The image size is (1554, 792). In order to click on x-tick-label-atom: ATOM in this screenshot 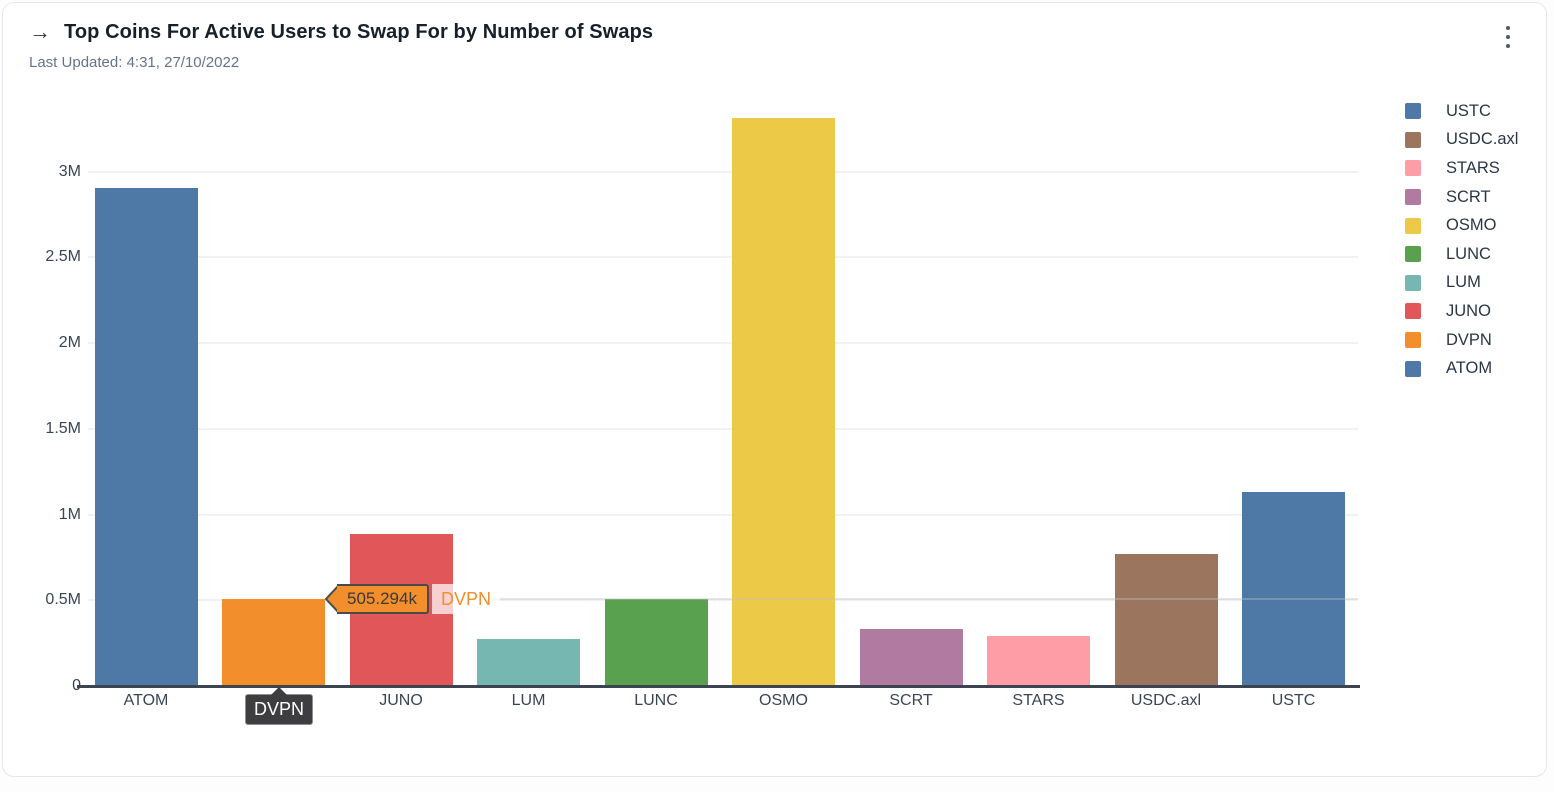, I will do `click(146, 700)`.